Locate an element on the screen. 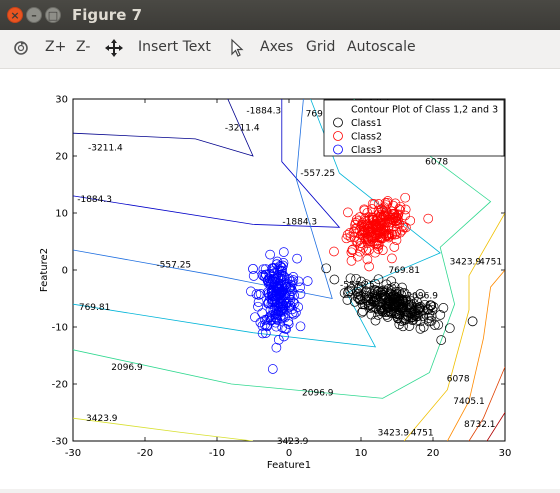  pan-move-icon is located at coordinates (114, 50).